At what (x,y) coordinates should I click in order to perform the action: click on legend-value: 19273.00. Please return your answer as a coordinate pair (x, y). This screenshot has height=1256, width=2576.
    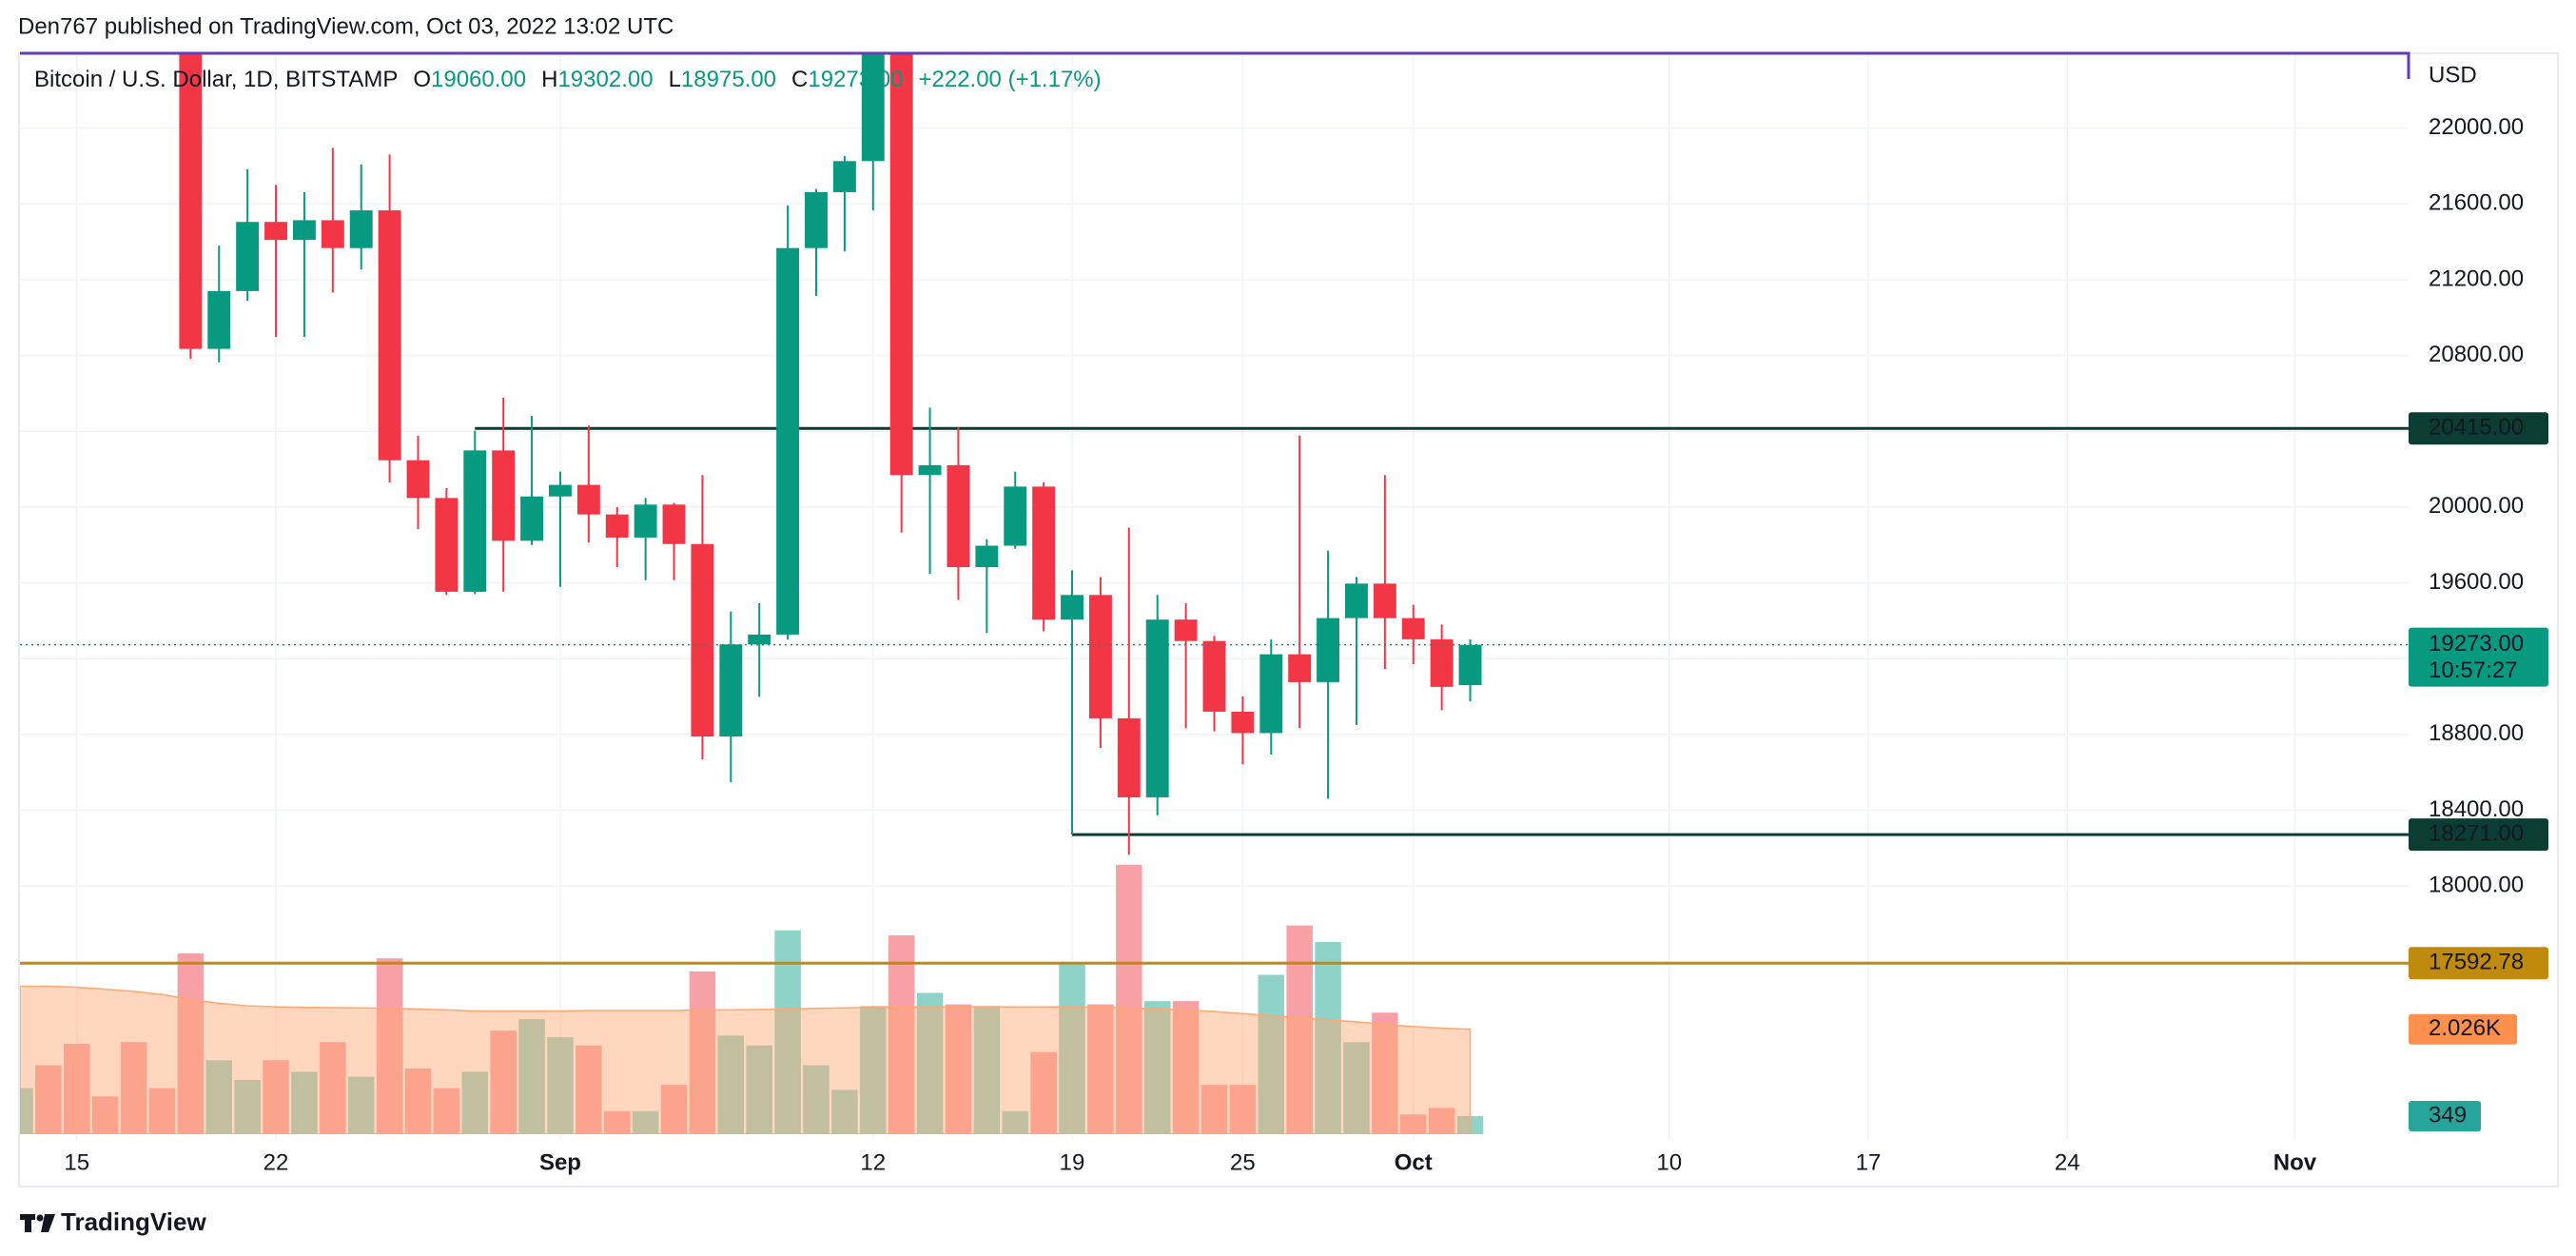
    Looking at the image, I should click on (855, 79).